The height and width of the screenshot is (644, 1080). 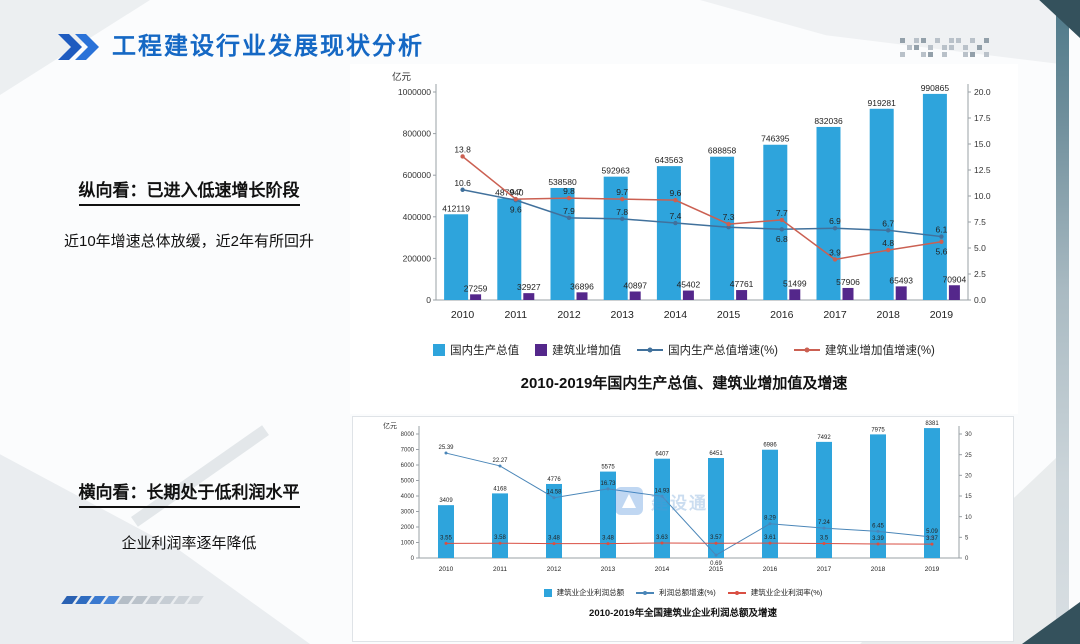 What do you see at coordinates (446, 538) in the screenshot?
I see `line-value-label: 3.55` at bounding box center [446, 538].